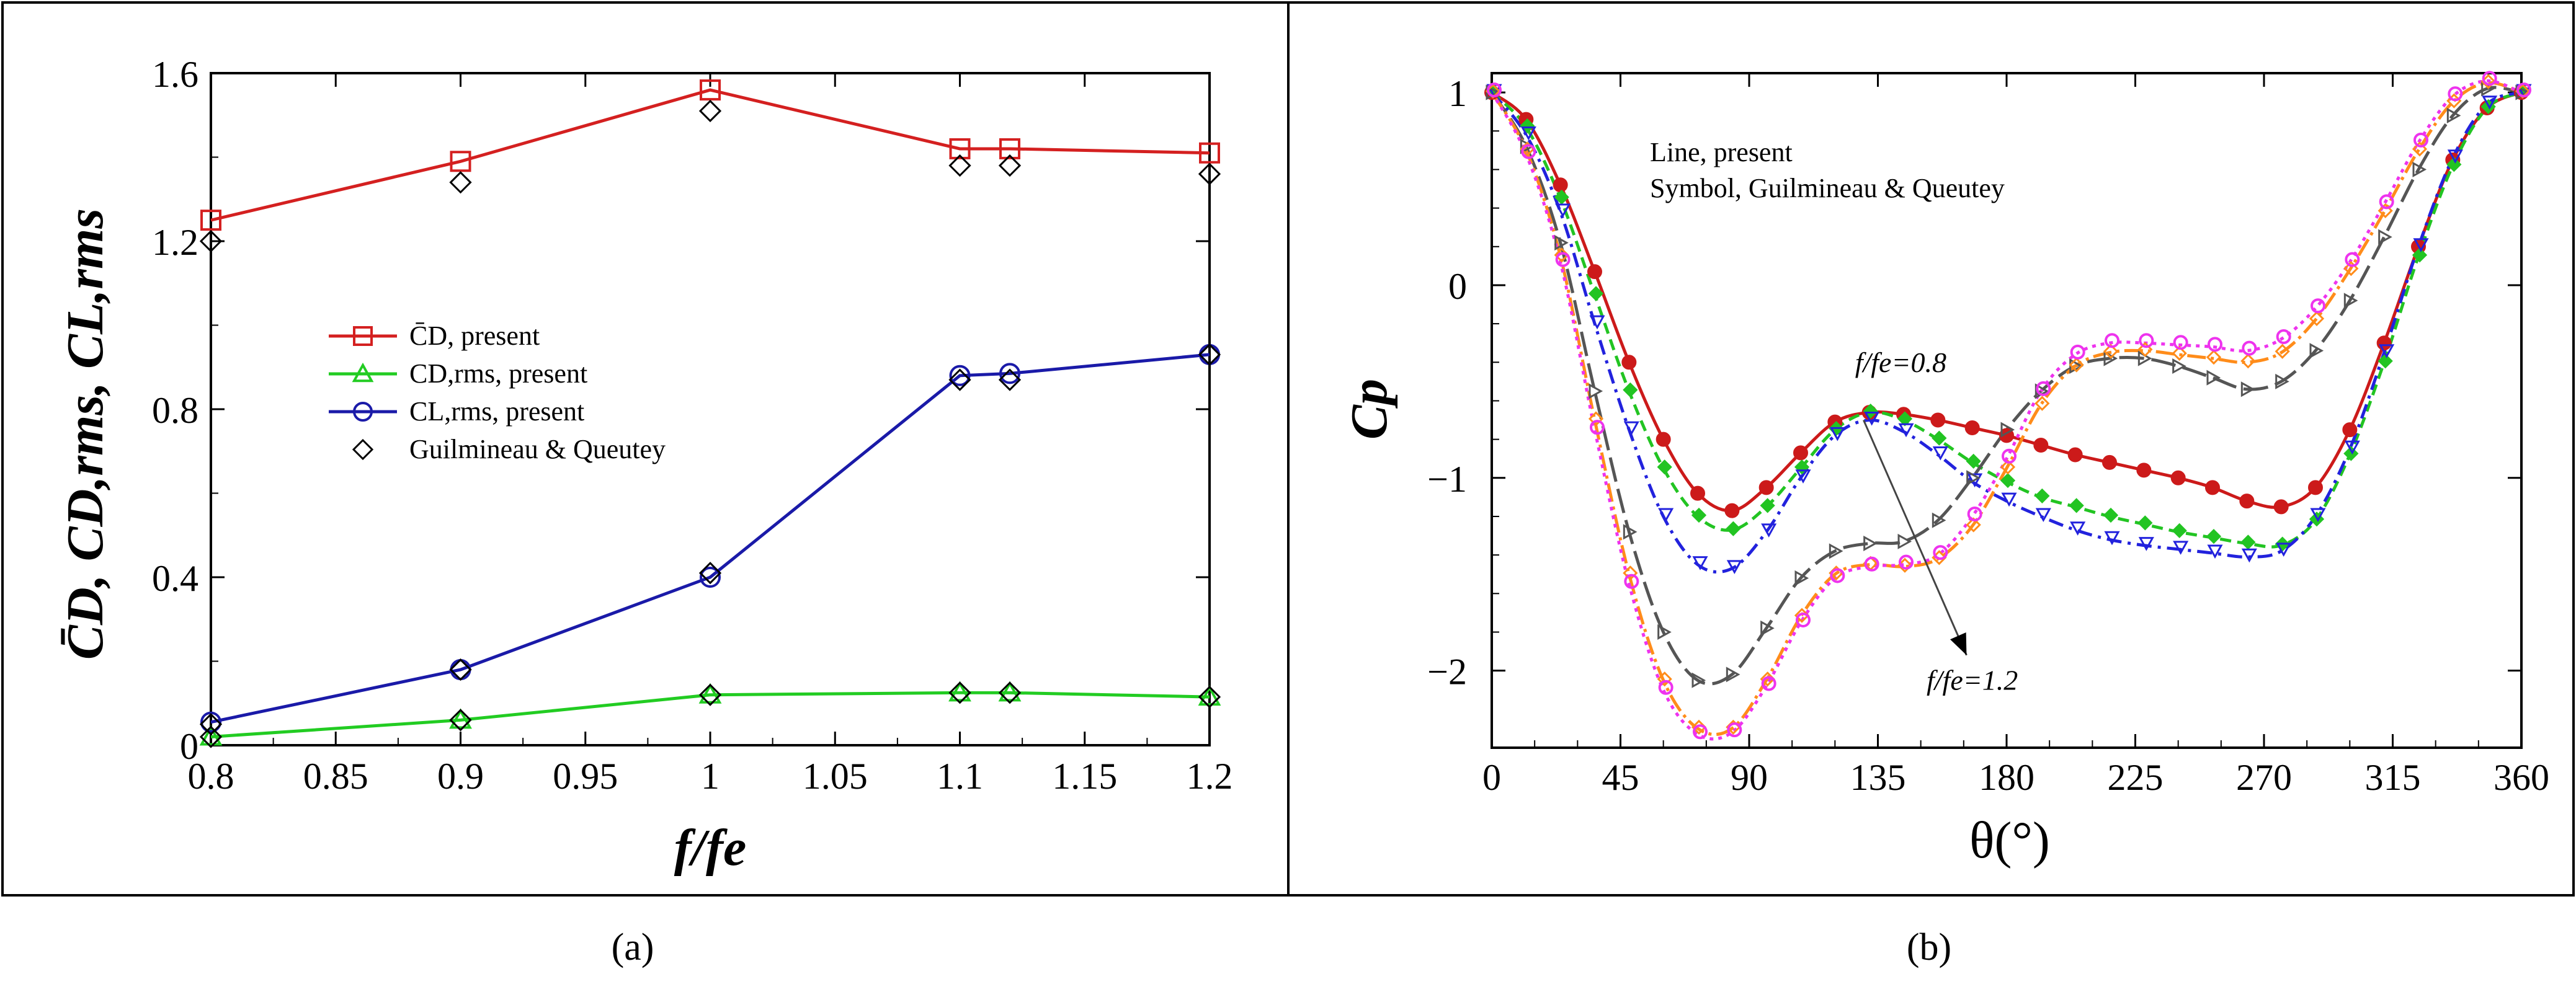 This screenshot has width=2576, height=992. What do you see at coordinates (633, 947) in the screenshot?
I see `panel-label-a: (a)` at bounding box center [633, 947].